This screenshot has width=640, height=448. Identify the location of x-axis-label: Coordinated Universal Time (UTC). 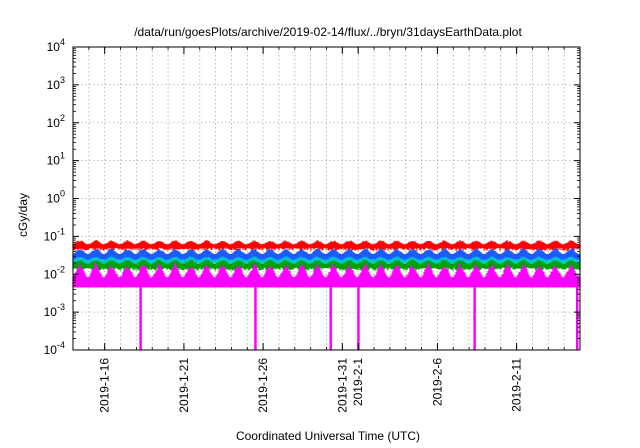
(328, 436).